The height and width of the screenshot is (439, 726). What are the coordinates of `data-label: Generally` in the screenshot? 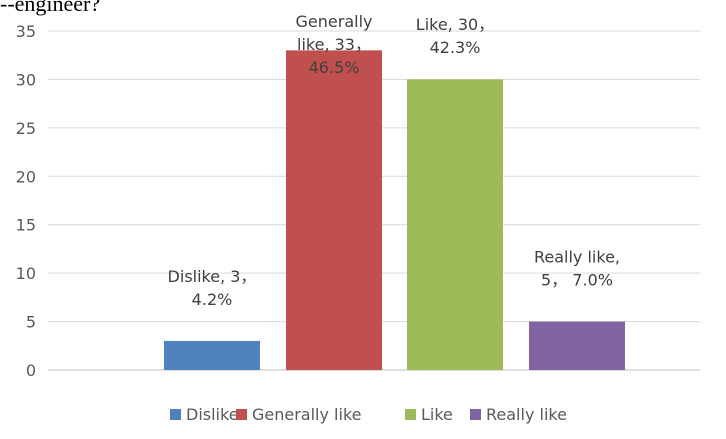 It's located at (334, 21).